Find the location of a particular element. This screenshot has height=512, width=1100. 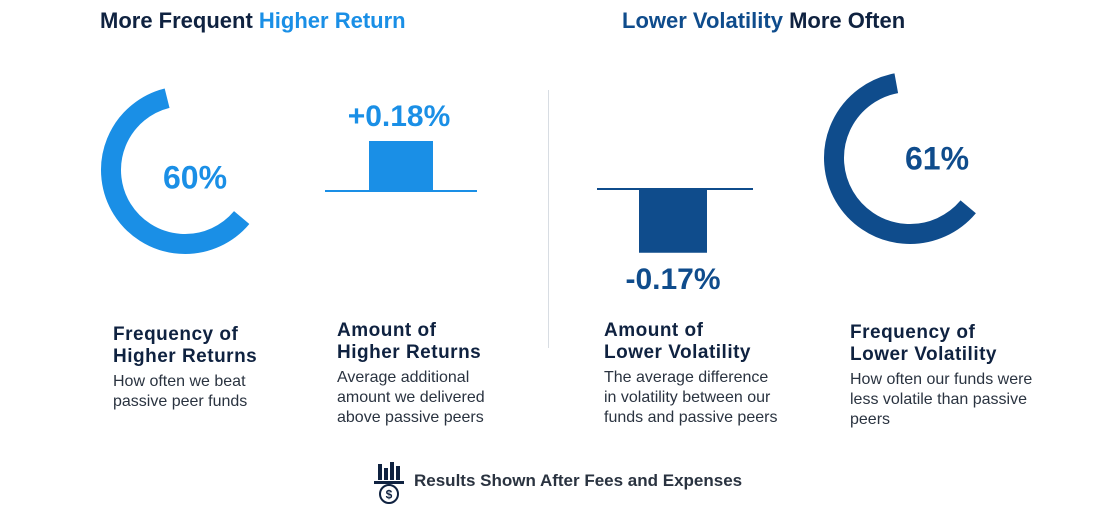

right-title-part1: Lower Volatility is located at coordinates (702, 20).